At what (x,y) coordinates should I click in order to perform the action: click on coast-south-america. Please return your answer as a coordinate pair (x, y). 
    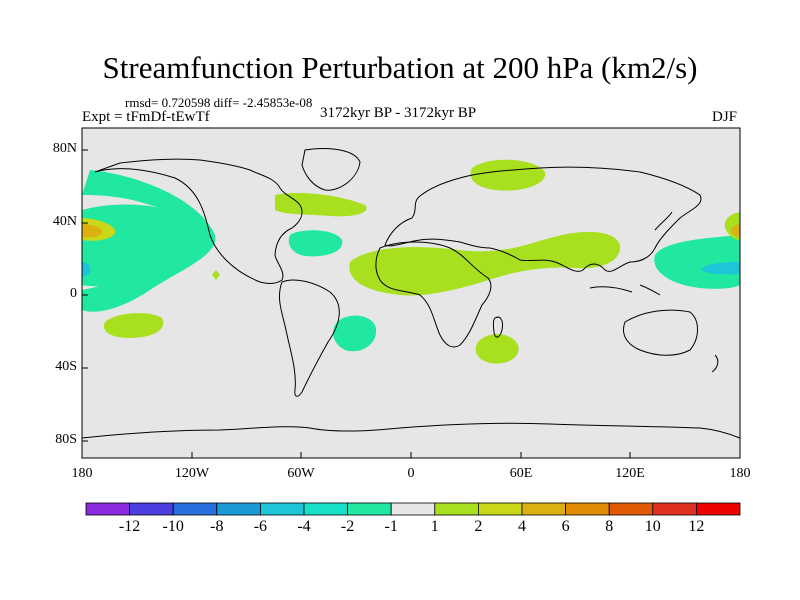
    Looking at the image, I should click on (309, 338).